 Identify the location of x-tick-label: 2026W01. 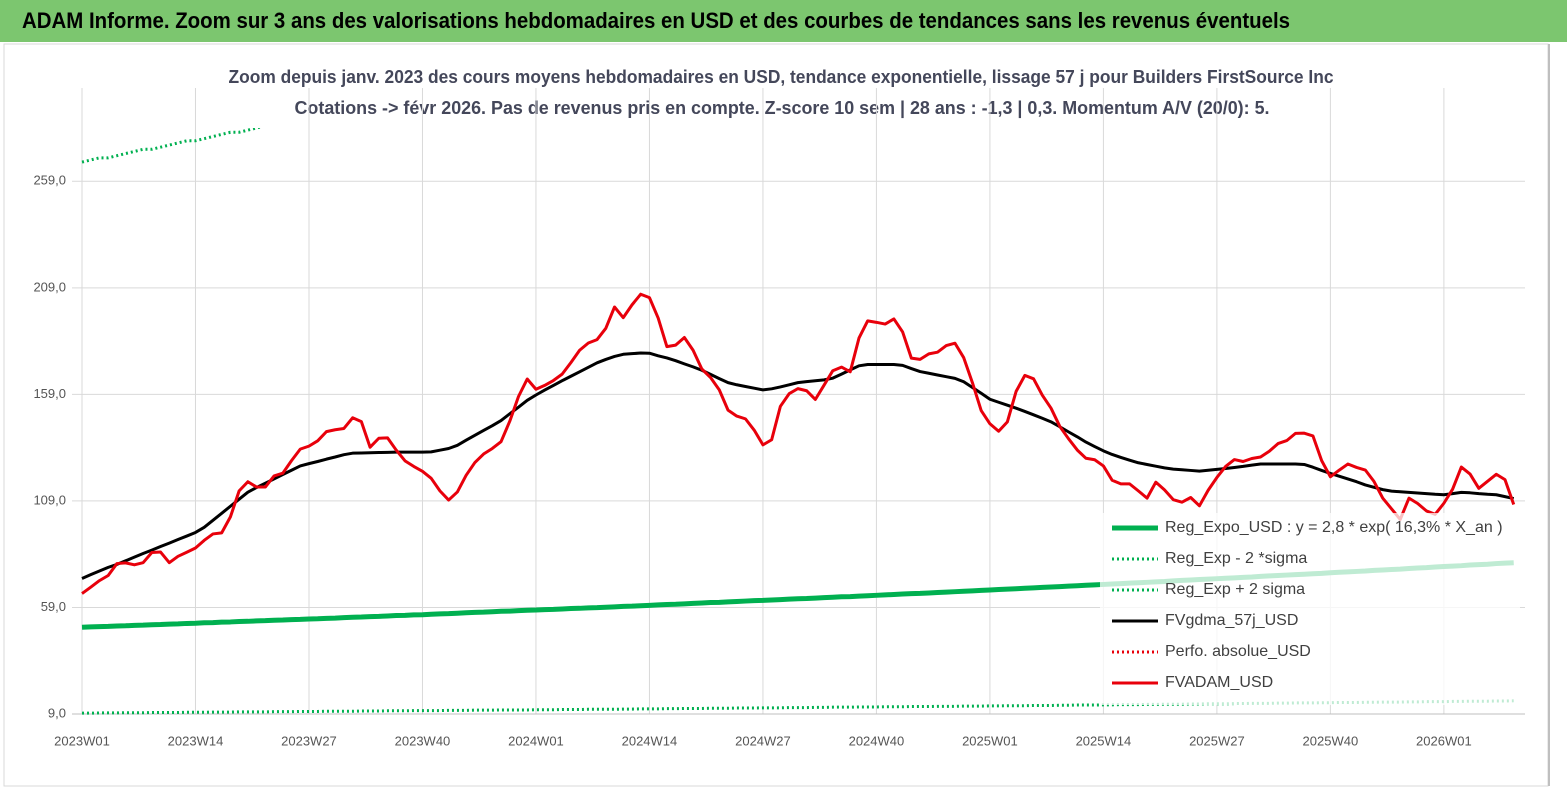
(1444, 740).